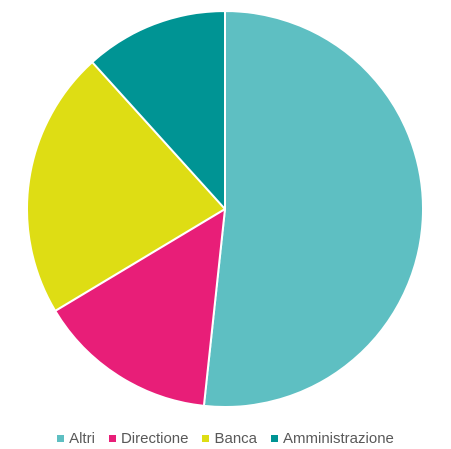 Image resolution: width=451 pixels, height=449 pixels. What do you see at coordinates (236, 438) in the screenshot?
I see `legend-label-banca: Banca` at bounding box center [236, 438].